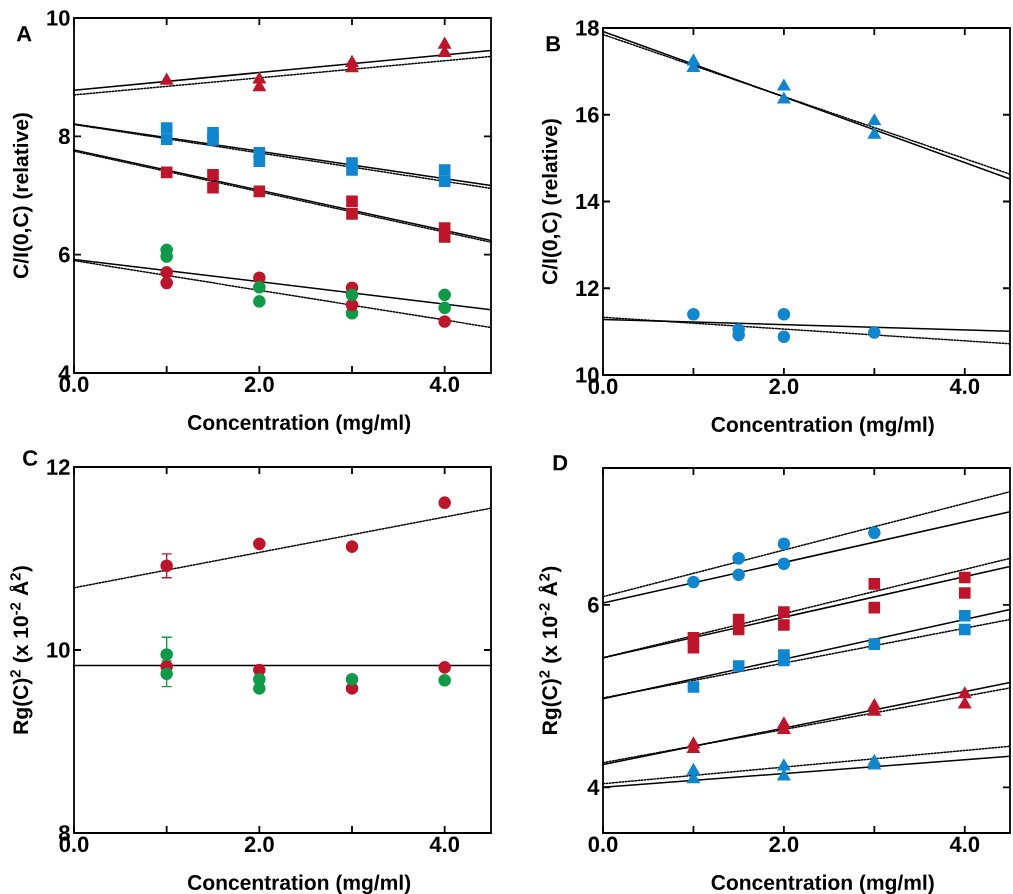  What do you see at coordinates (603, 844) in the screenshot?
I see `x-tick-label: 0.0` at bounding box center [603, 844].